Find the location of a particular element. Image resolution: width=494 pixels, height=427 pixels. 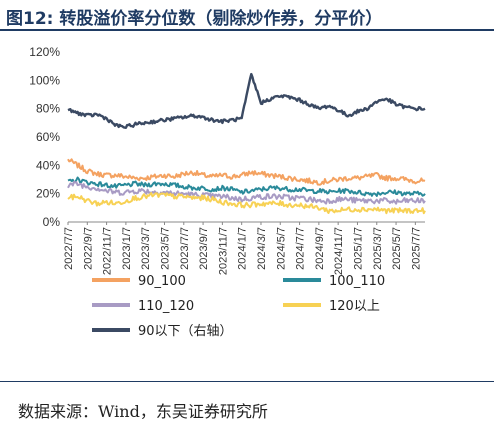

y-tick-label: 40% is located at coordinates (48, 165).